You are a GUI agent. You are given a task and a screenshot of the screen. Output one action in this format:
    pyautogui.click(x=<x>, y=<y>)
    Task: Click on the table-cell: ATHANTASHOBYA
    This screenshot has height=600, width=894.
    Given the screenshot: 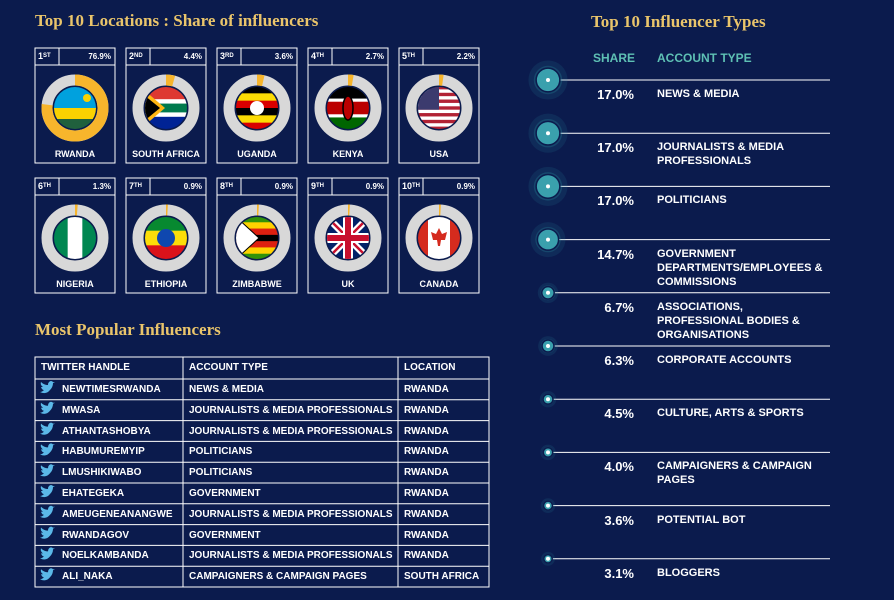 What is the action you would take?
    pyautogui.click(x=106, y=431)
    